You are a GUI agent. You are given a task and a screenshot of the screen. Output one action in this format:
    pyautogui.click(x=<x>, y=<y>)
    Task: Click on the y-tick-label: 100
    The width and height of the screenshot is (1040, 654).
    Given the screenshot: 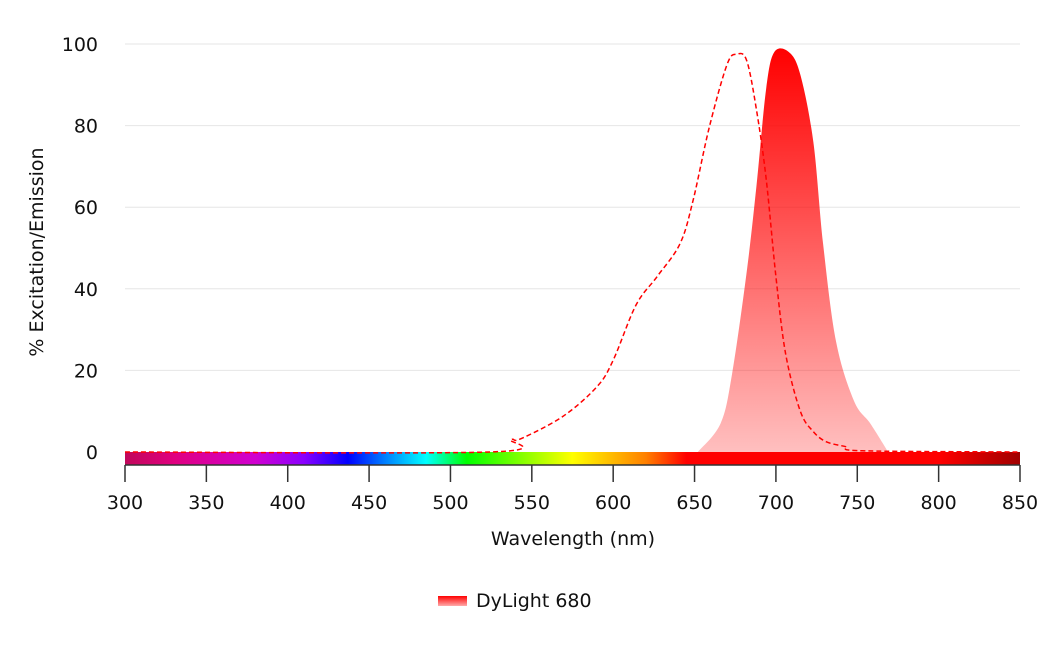 What is the action you would take?
    pyautogui.click(x=80, y=45)
    